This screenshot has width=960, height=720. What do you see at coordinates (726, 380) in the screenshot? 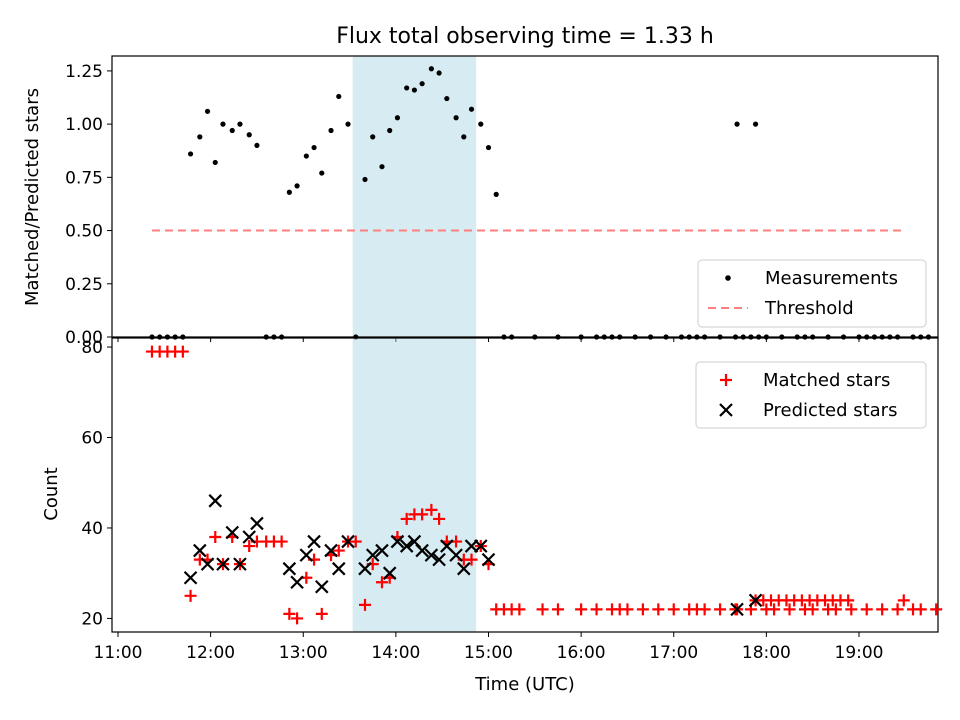
I see `legend-matched-marker` at bounding box center [726, 380].